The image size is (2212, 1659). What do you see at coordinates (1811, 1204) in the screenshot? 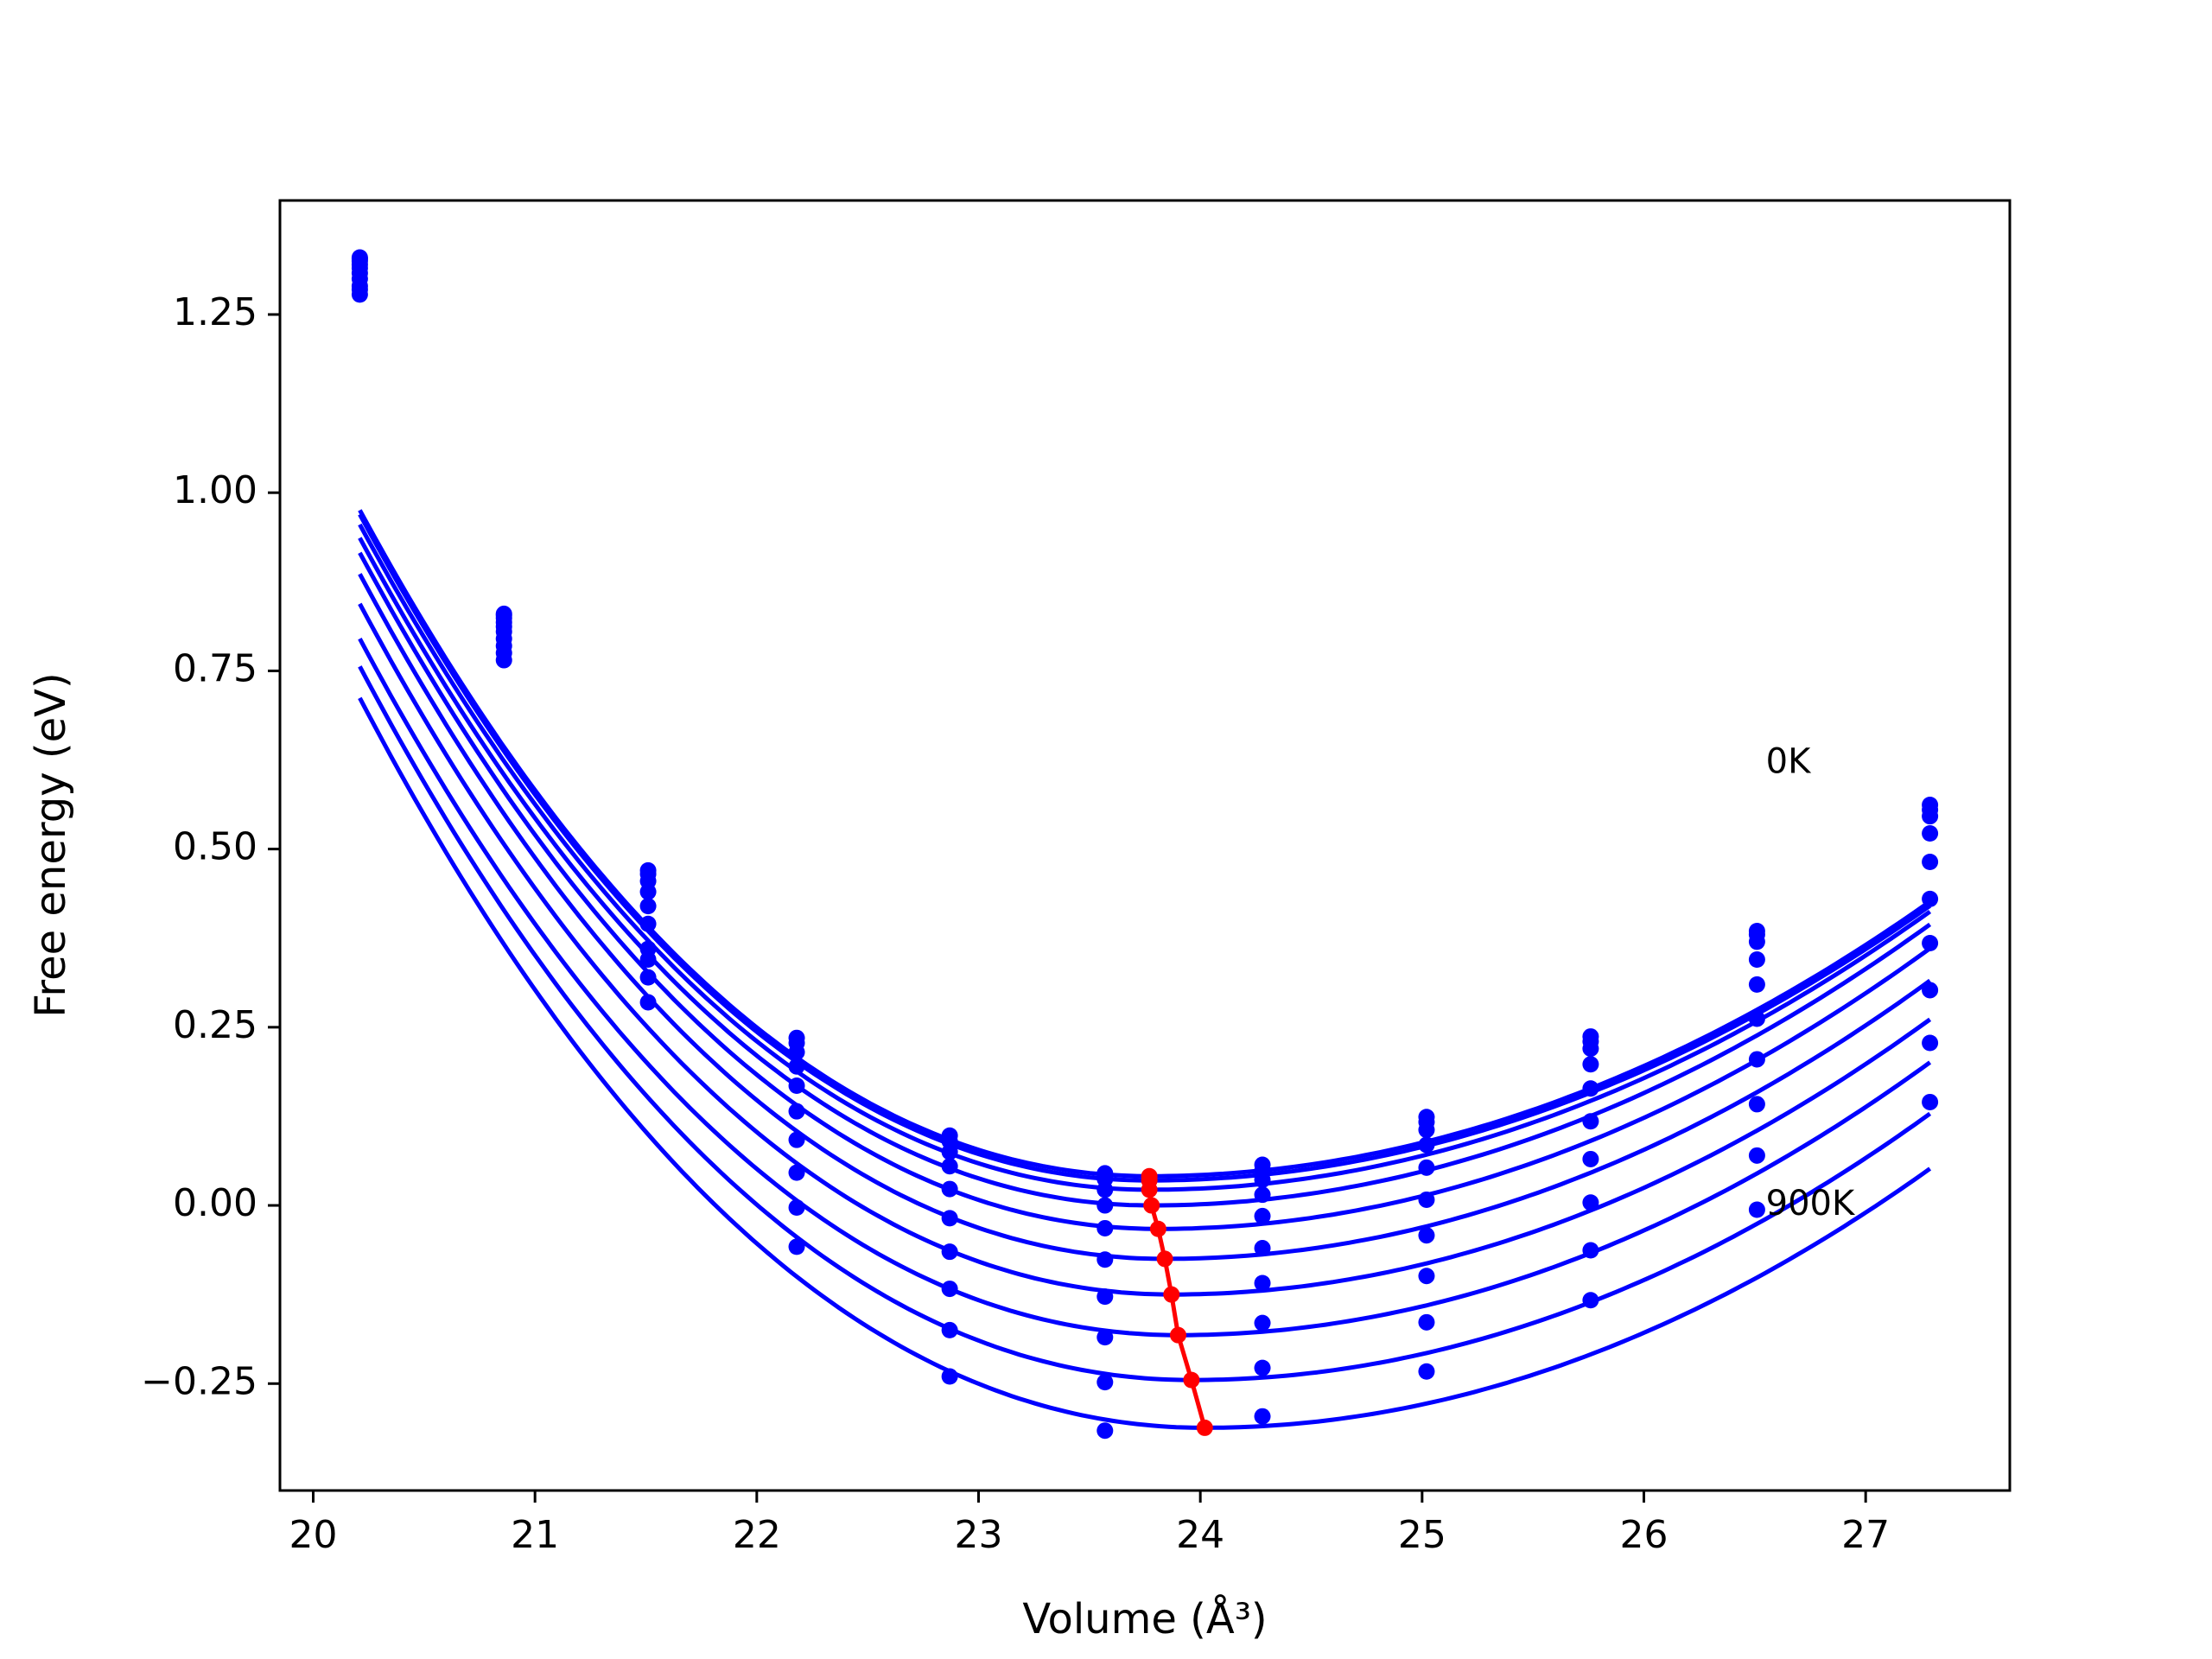
I see `annotation-1: 900K` at bounding box center [1811, 1204].